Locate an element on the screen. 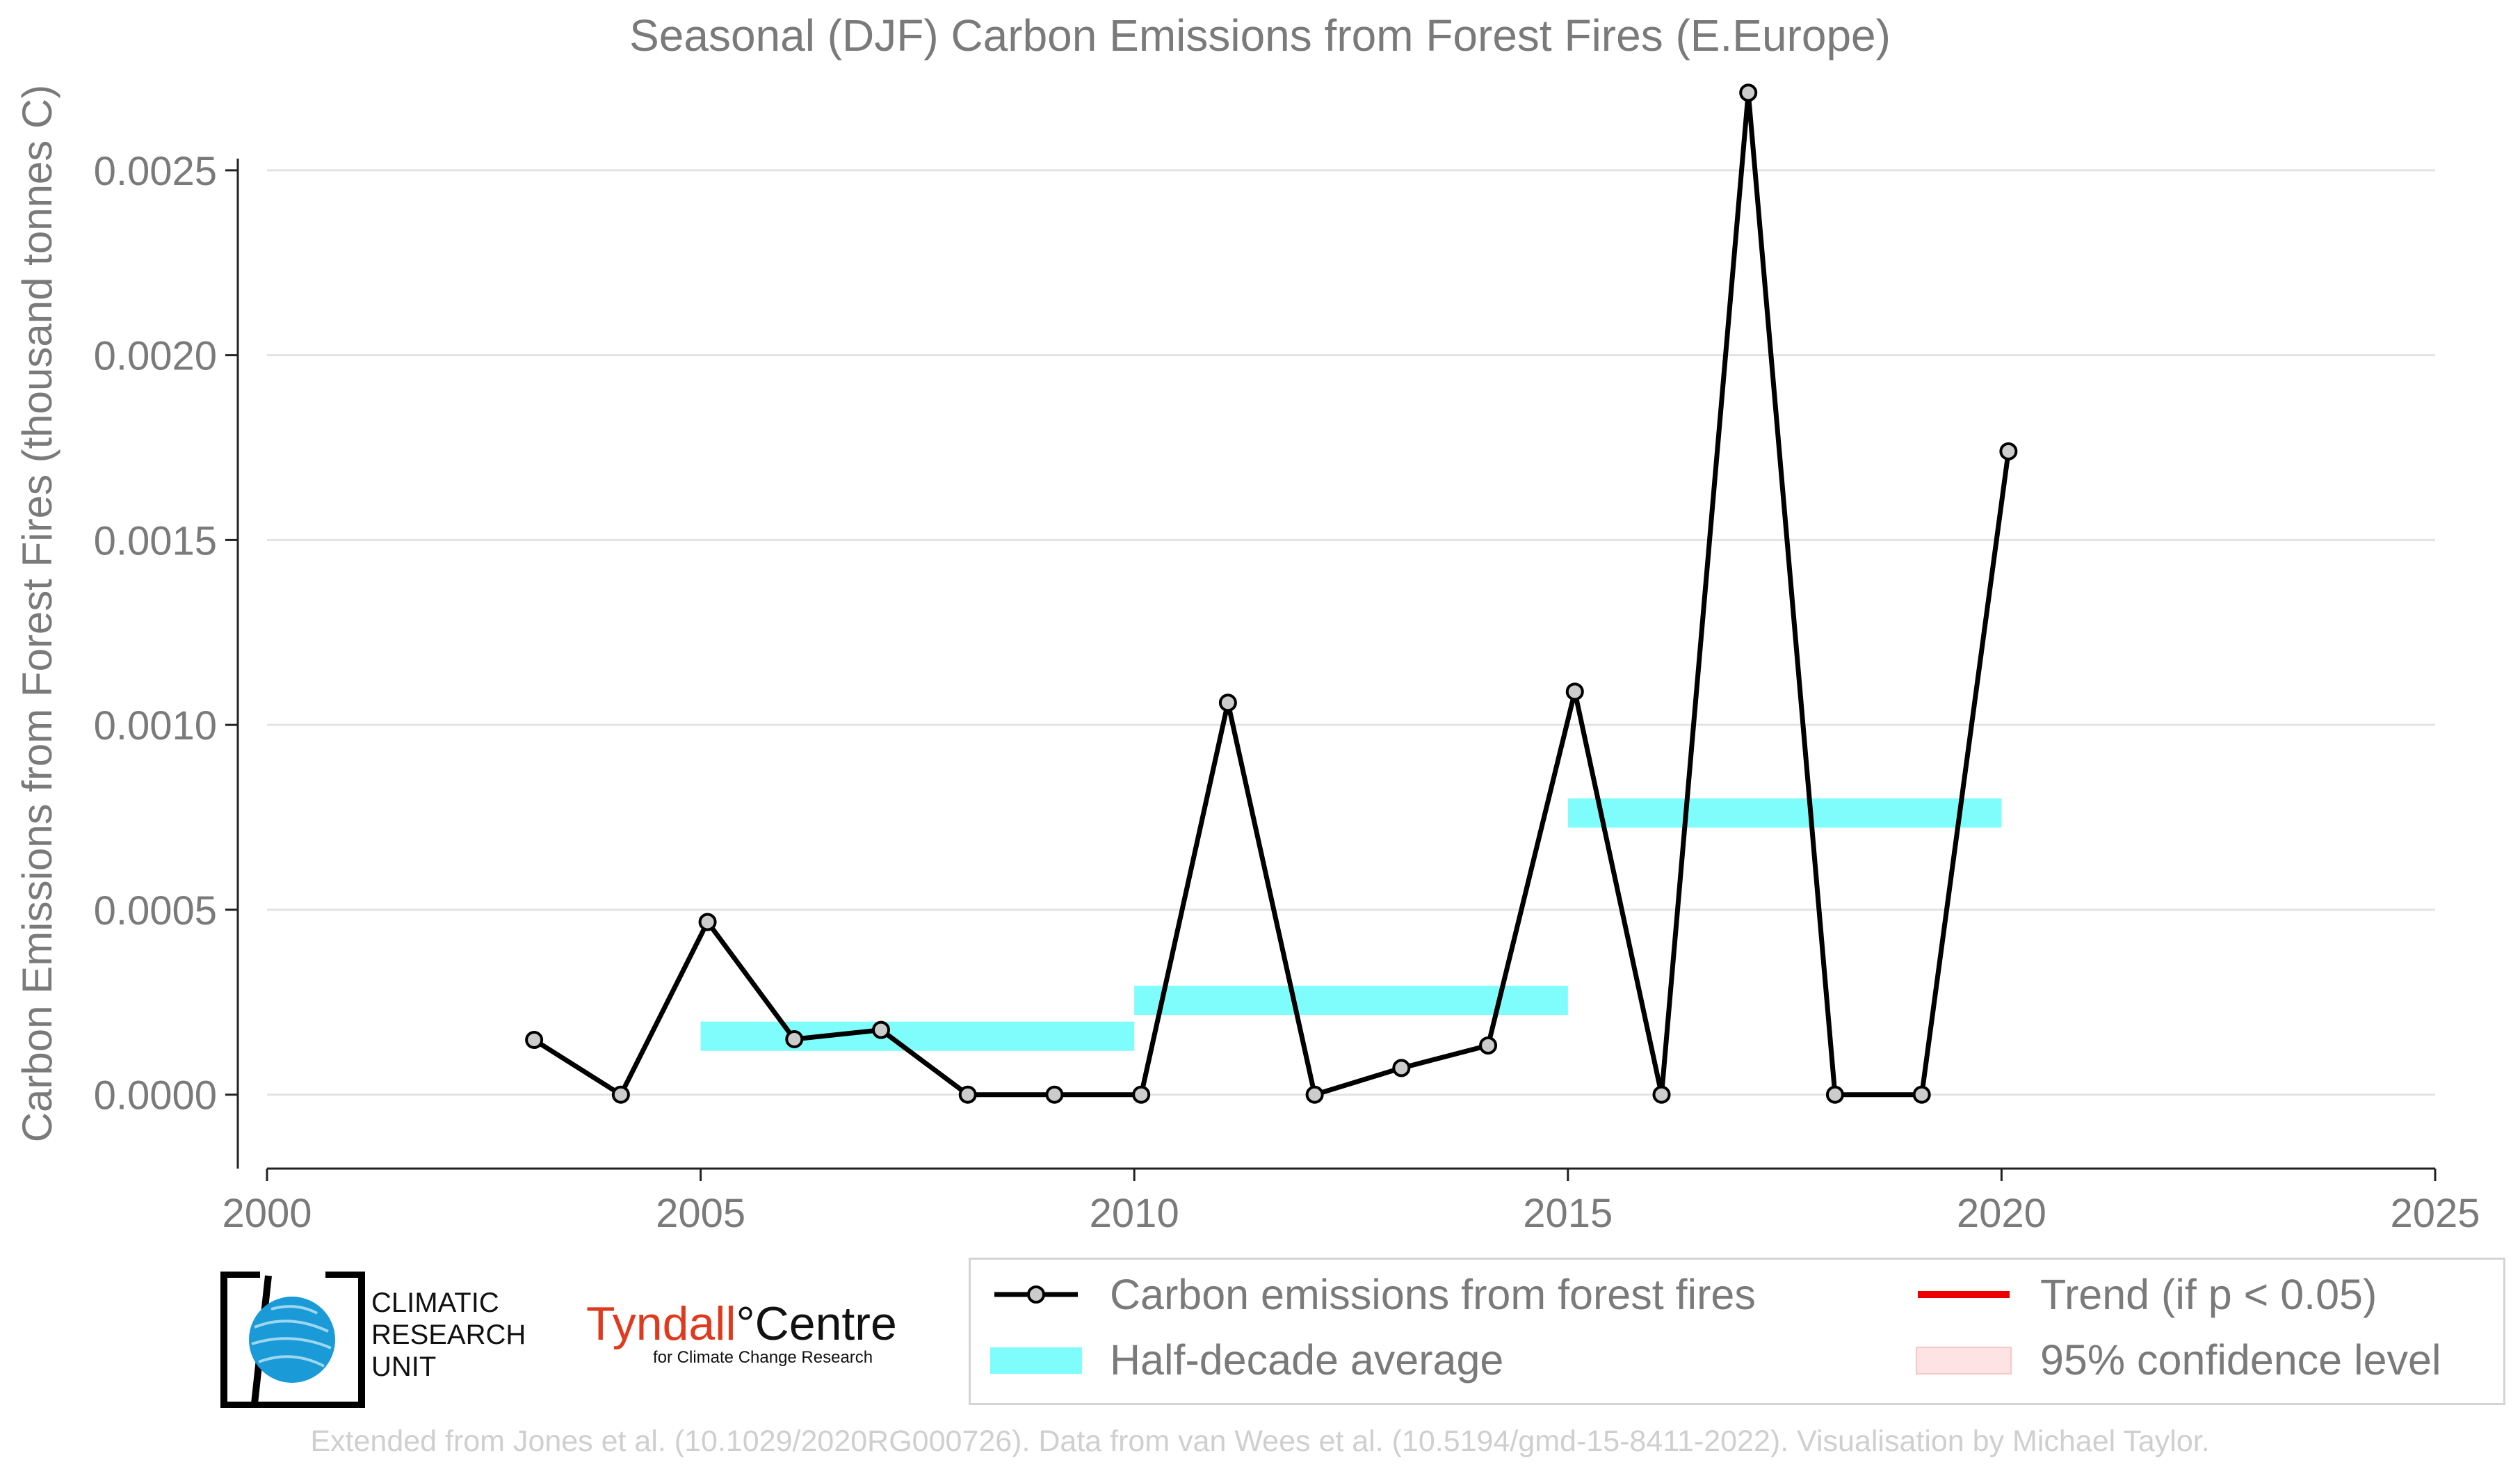  cru-globe-icon is located at coordinates (292, 1340).